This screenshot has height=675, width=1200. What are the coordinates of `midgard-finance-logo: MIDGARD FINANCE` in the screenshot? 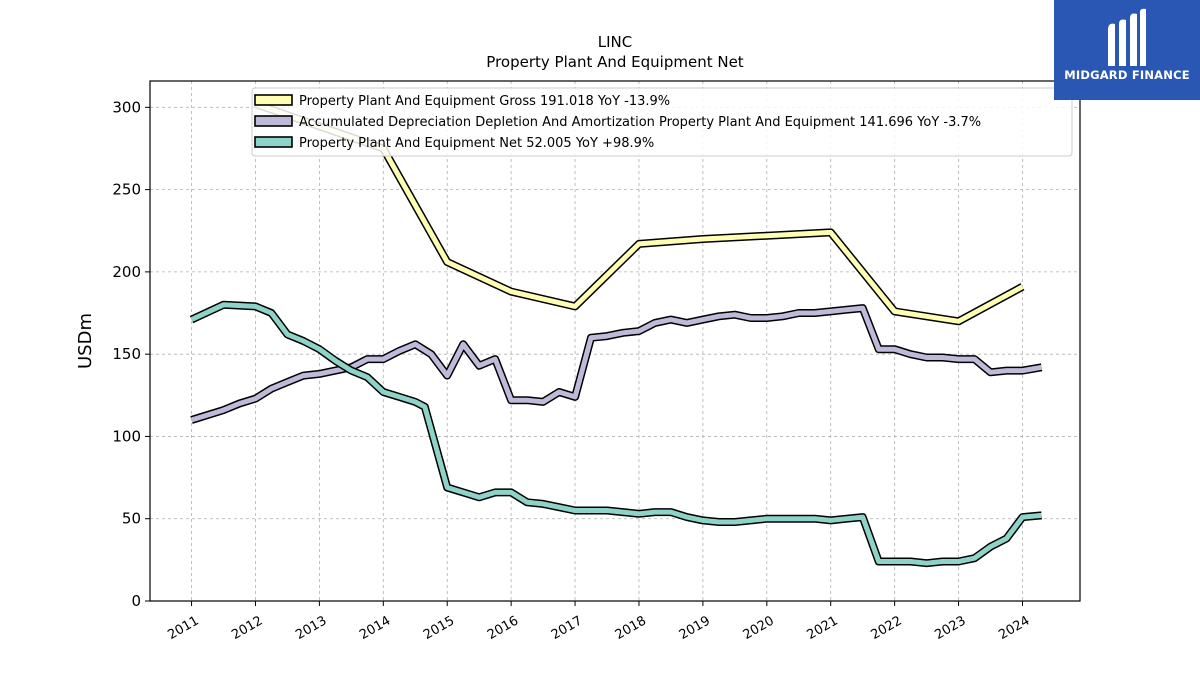 It's located at (1127, 50).